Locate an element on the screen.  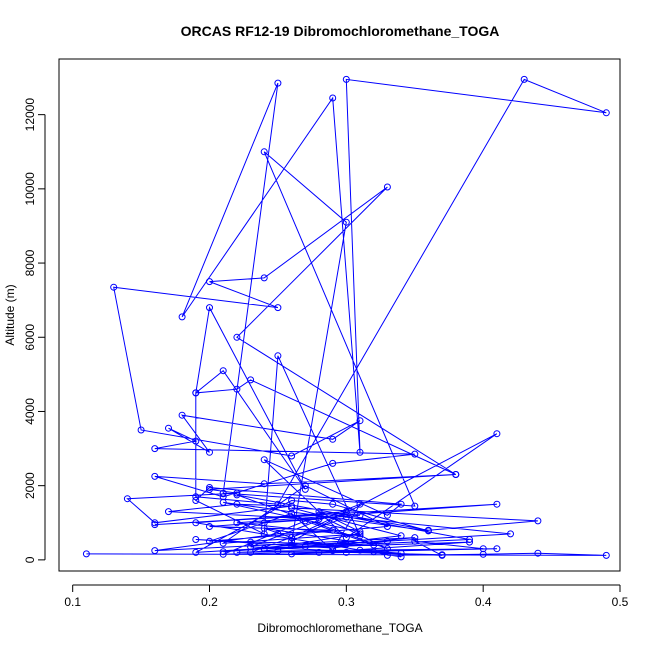
x-tick-label: 0.3 is located at coordinates (346, 602).